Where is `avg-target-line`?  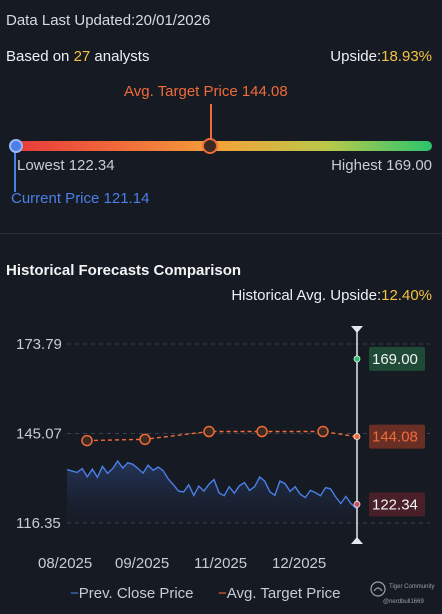
avg-target-line is located at coordinates (221, 436).